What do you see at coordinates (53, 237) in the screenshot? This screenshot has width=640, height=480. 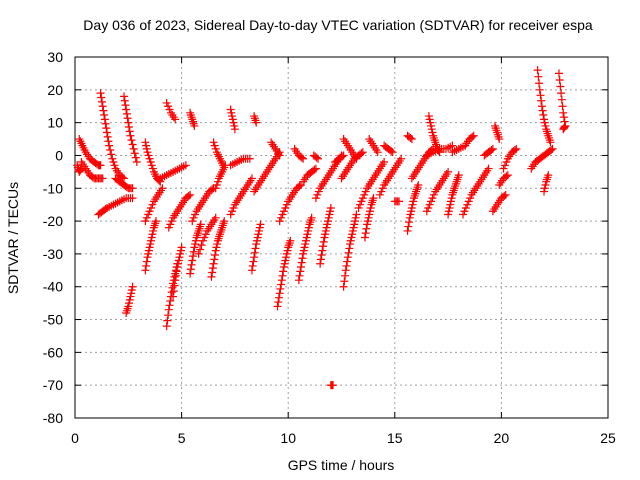 I see `y-axis-tick-labels: -80 -70 -60 -50 -40 -30 -20 -10 0 10 20 30` at bounding box center [53, 237].